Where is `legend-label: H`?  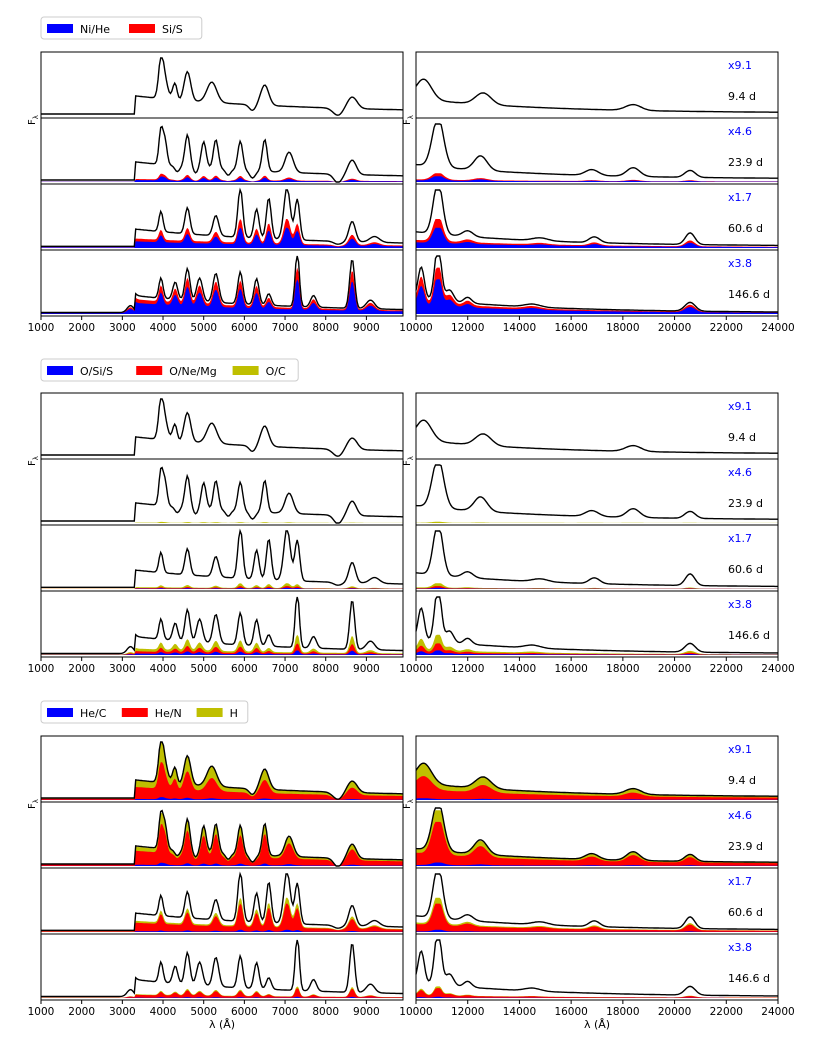 legend-label: H is located at coordinates (234, 713).